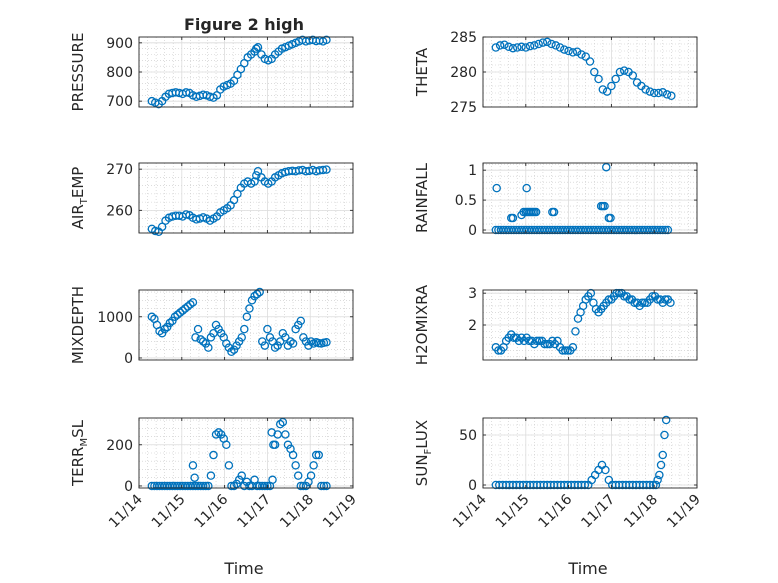  Describe the element at coordinates (78, 72) in the screenshot. I see `y-axis-label: PRESSURE` at that location.